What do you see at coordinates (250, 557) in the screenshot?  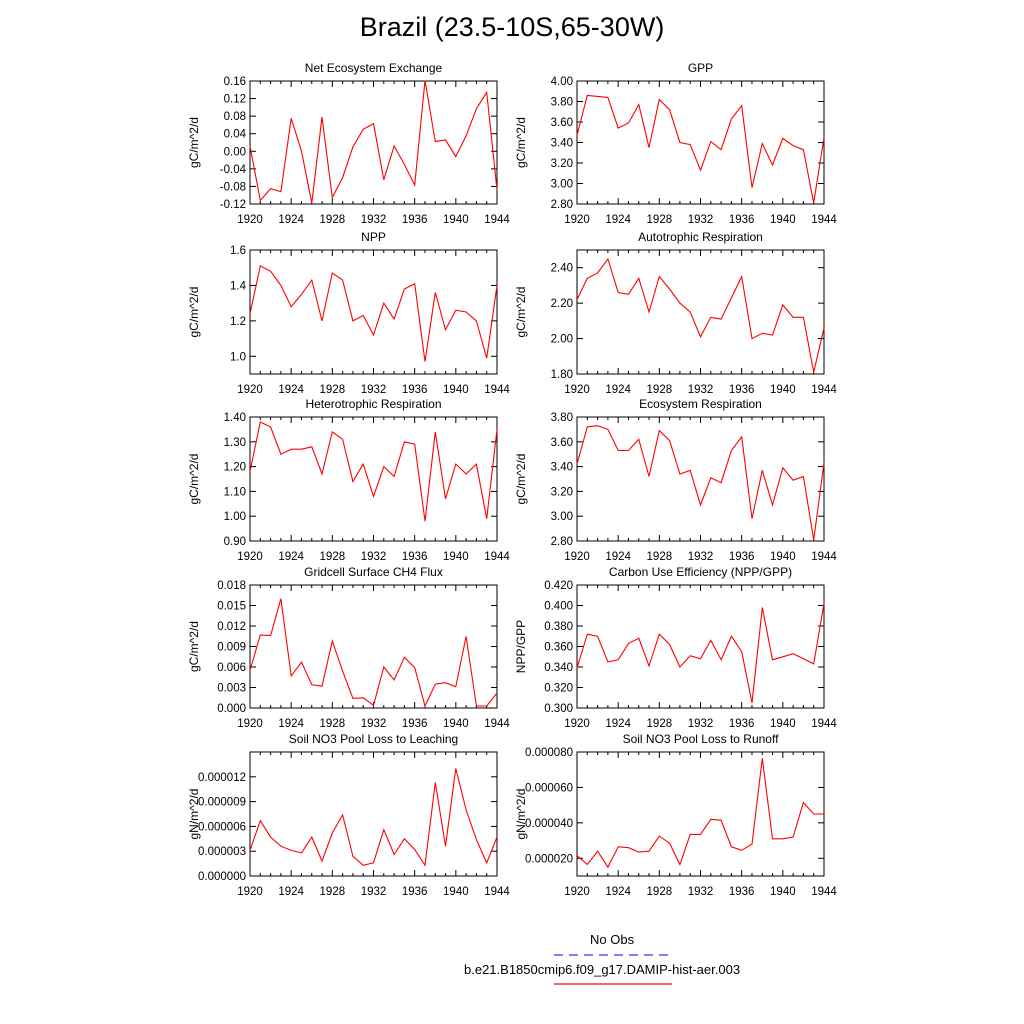 I see `panel-5-xtick-label: 1920` at bounding box center [250, 557].